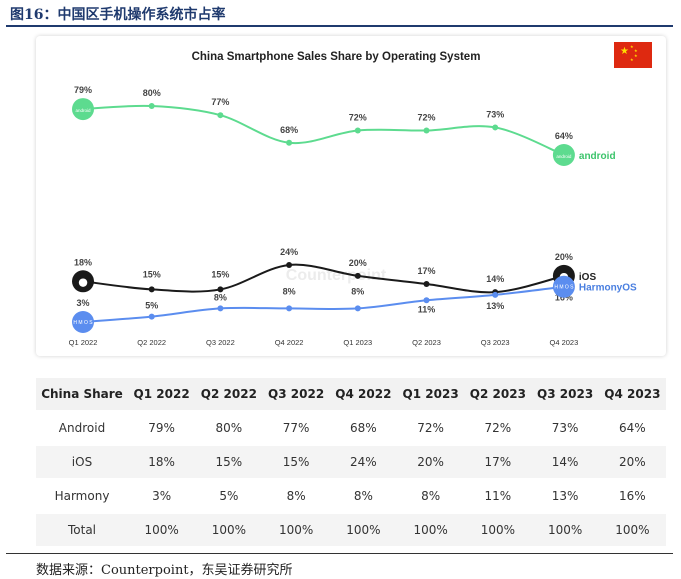 Image resolution: width=681 pixels, height=579 pixels. What do you see at coordinates (565, 496) in the screenshot?
I see `table-cell: 13%` at bounding box center [565, 496].